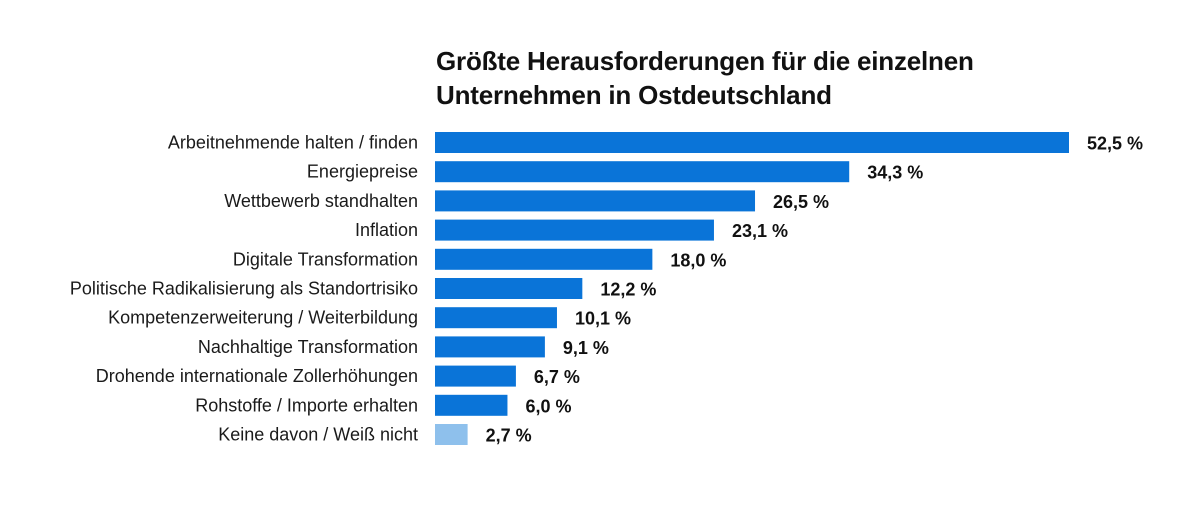 This screenshot has width=1200, height=531. What do you see at coordinates (1115, 144) in the screenshot?
I see `value-label: 52,5 %` at bounding box center [1115, 144].